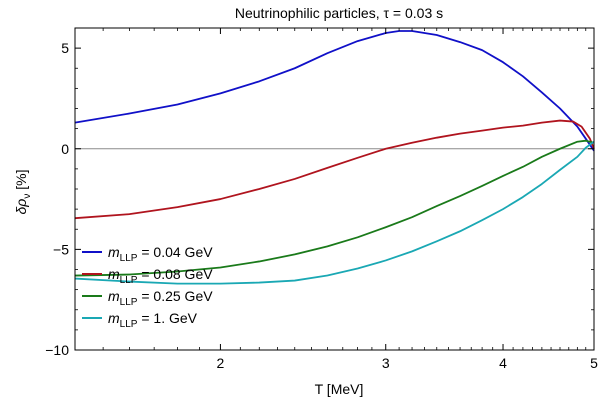 Image resolution: width=603 pixels, height=403 pixels. Describe the element at coordinates (57, 350) in the screenshot. I see `y-tick-label-4: −10` at that location.